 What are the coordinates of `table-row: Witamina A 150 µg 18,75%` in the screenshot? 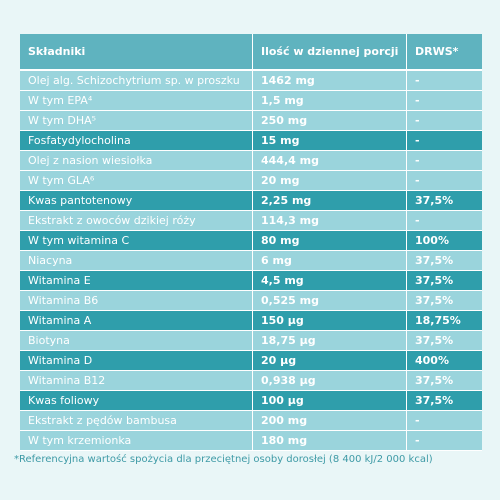 It's located at (251, 321).